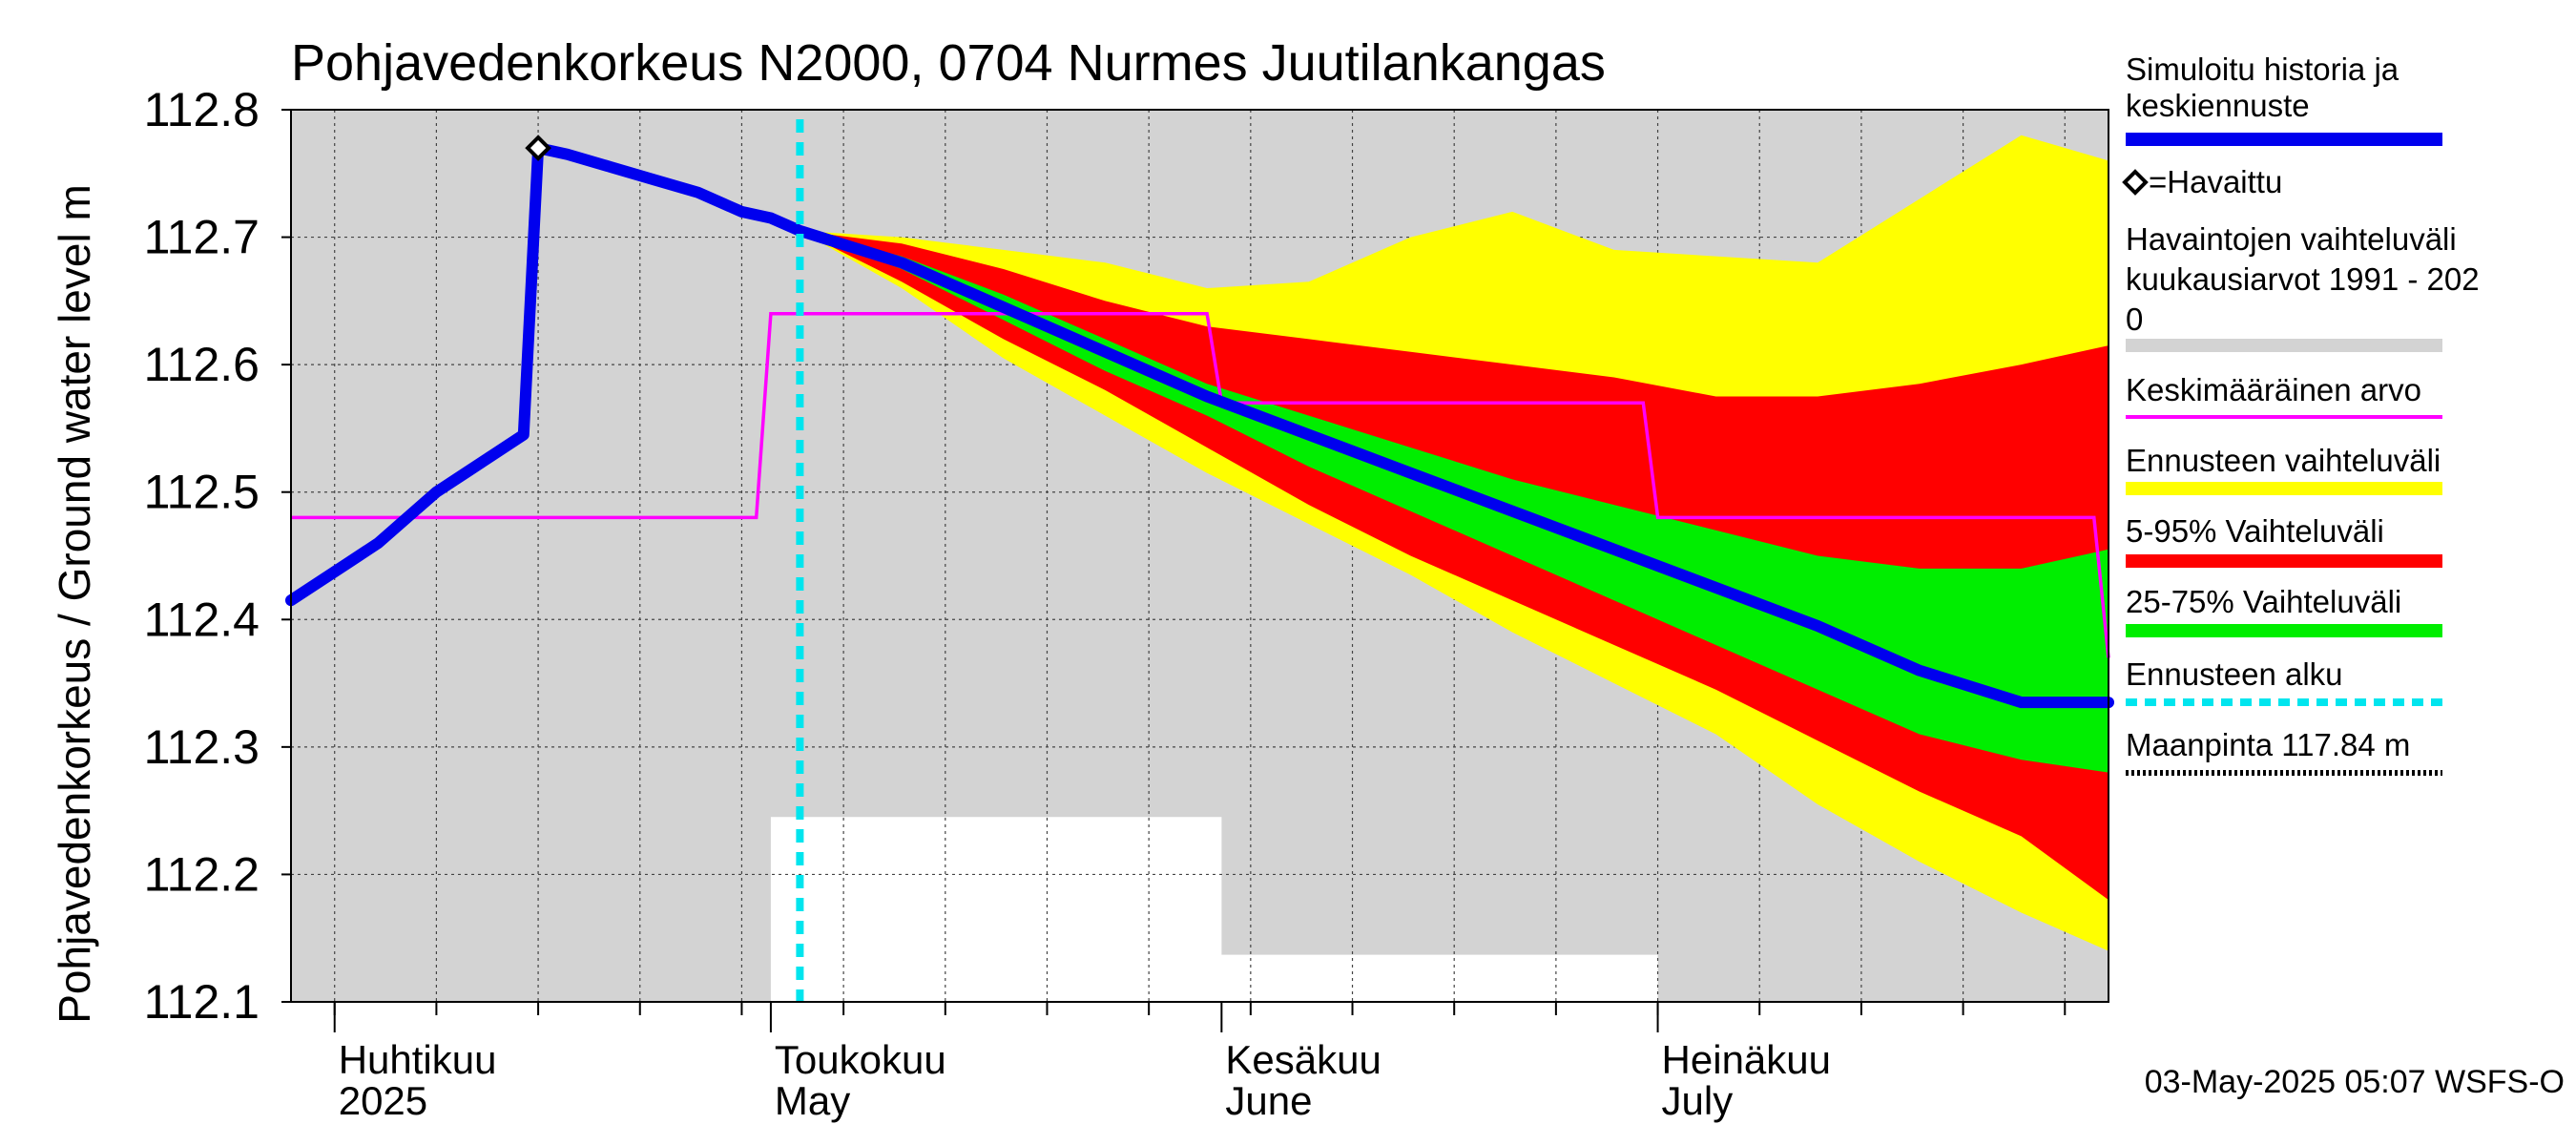 The image size is (2576, 1145). I want to click on legend-label: =Havaittu, so click(2215, 181).